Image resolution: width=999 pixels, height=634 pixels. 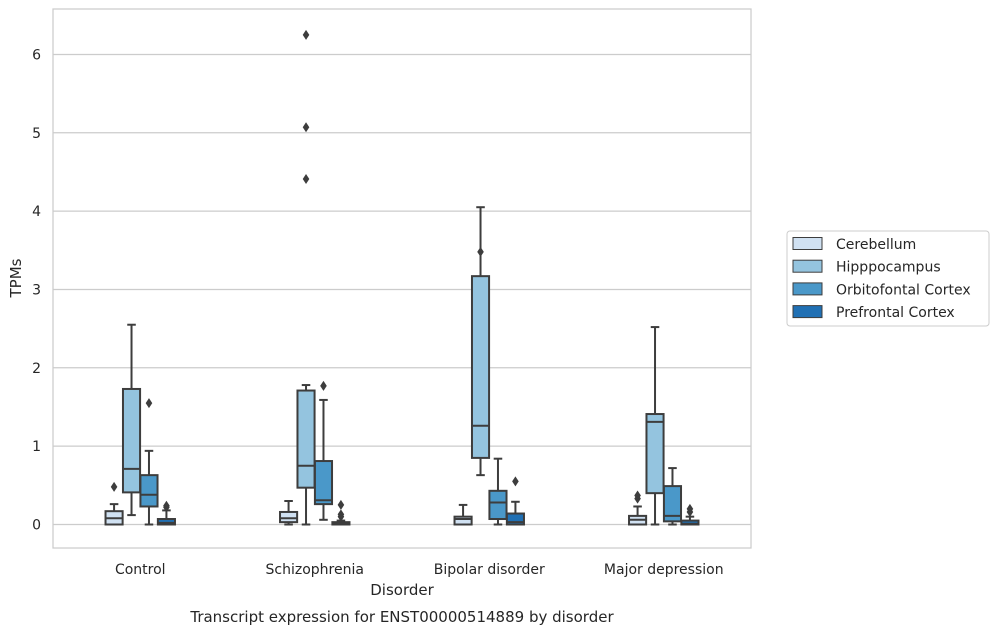 What do you see at coordinates (36, 447) in the screenshot?
I see `y-tick-label: 1` at bounding box center [36, 447].